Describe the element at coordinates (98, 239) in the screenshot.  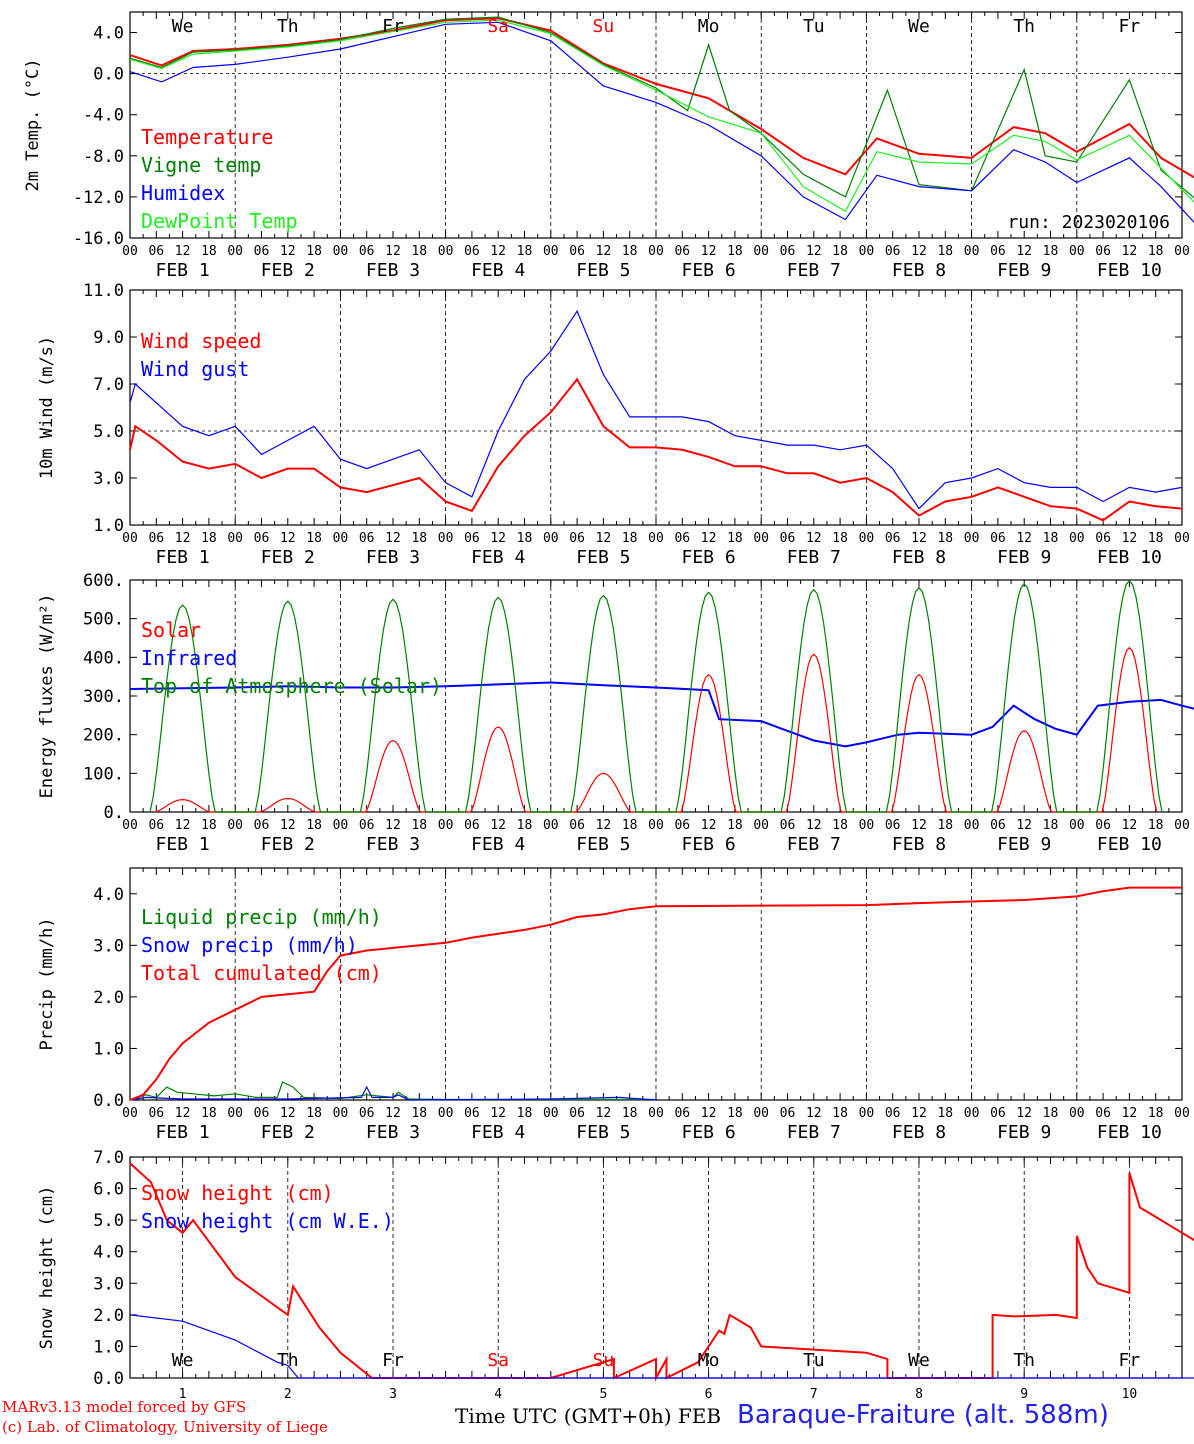
I see `y-tick-label: -16.0` at that location.